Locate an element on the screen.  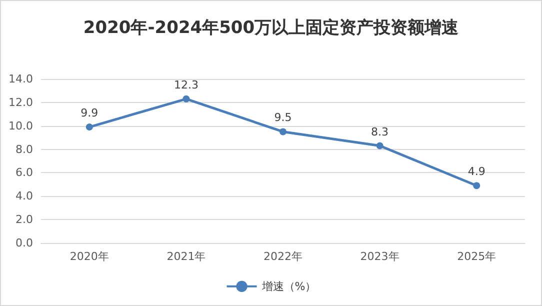
y-tick-label: 10.0 is located at coordinates (20, 125).